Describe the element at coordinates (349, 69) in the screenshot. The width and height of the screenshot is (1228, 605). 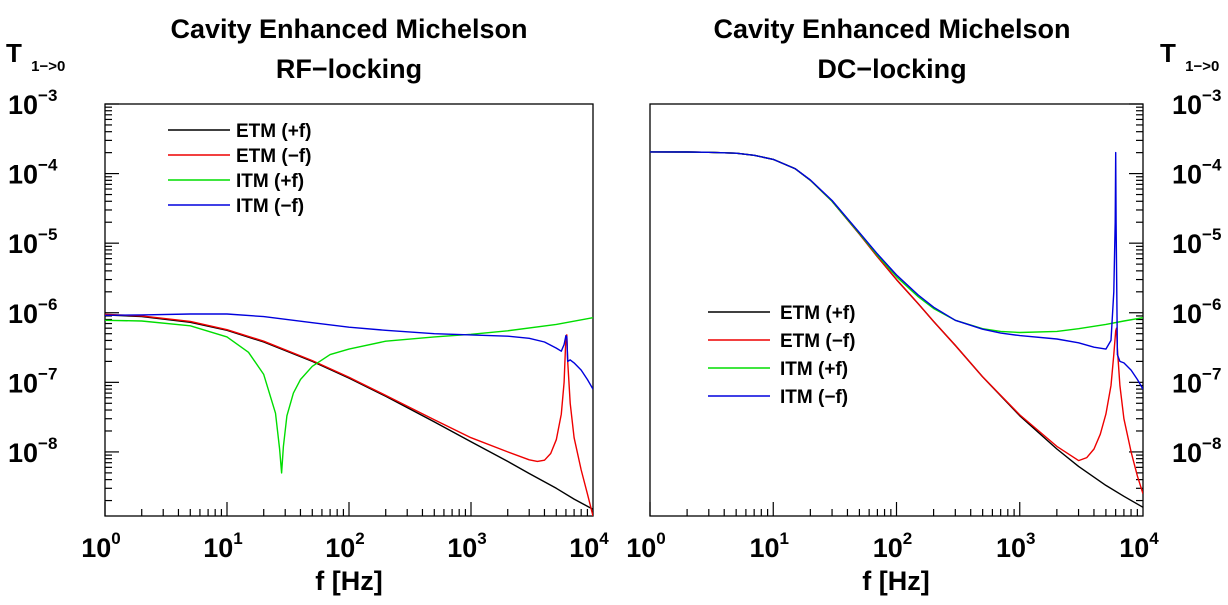
I see `subtitle: RF−locking` at that location.